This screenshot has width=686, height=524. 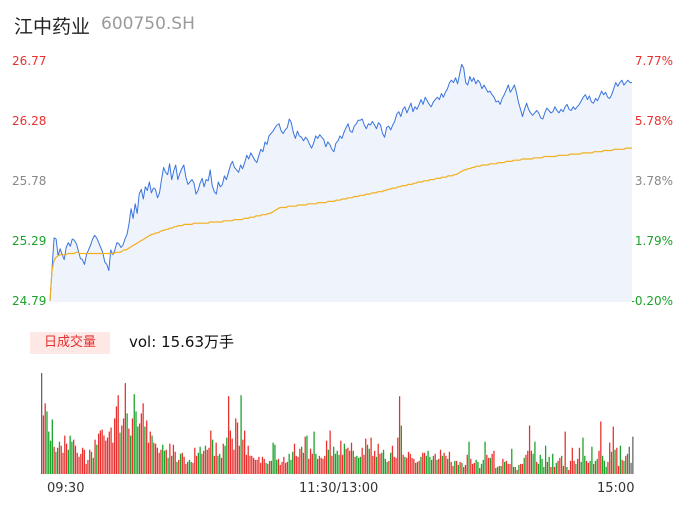 What do you see at coordinates (70, 343) in the screenshot?
I see `volume-tag: 日成交量` at bounding box center [70, 343].